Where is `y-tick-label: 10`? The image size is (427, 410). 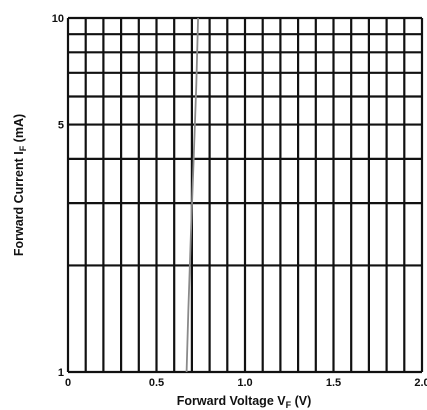
y-tick-label: 10 is located at coordinates (58, 19).